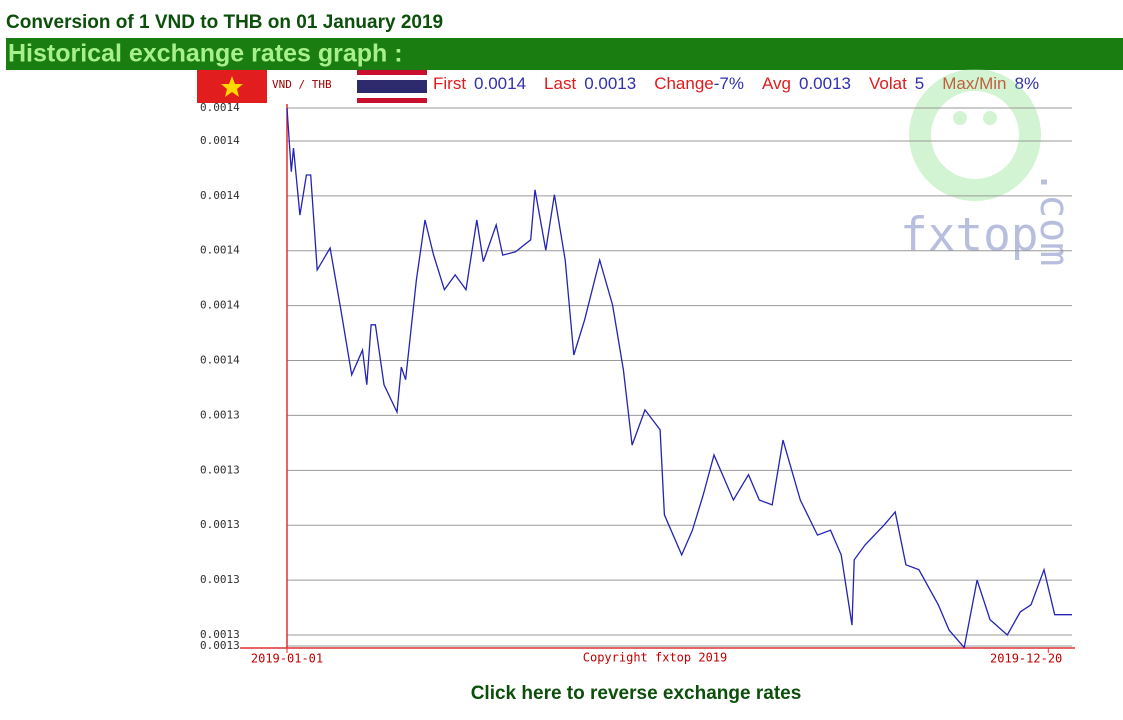 Image resolution: width=1123 pixels, height=720 pixels. Describe the element at coordinates (1026, 659) in the screenshot. I see `x-tick-label: 2019-12-20` at that location.